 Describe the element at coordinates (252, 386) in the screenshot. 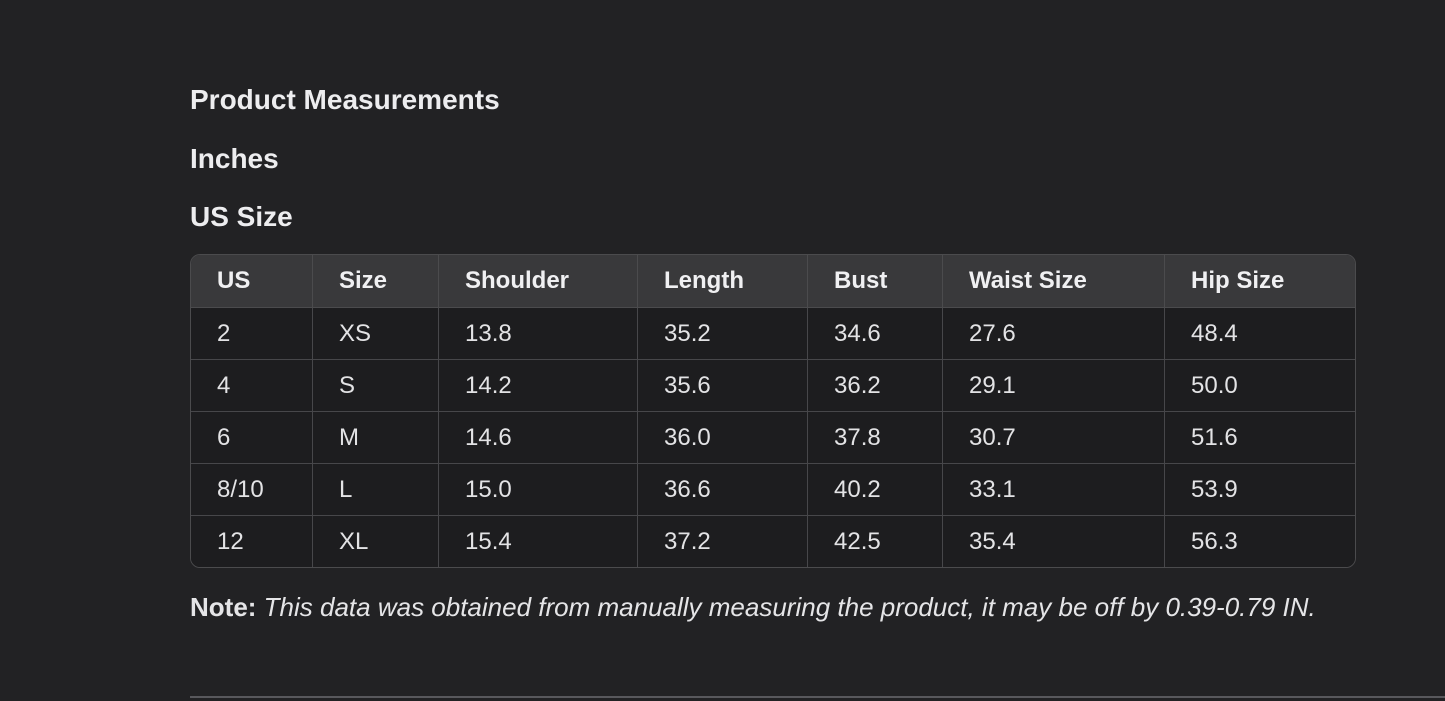

I see `table-cell: 4` at that location.